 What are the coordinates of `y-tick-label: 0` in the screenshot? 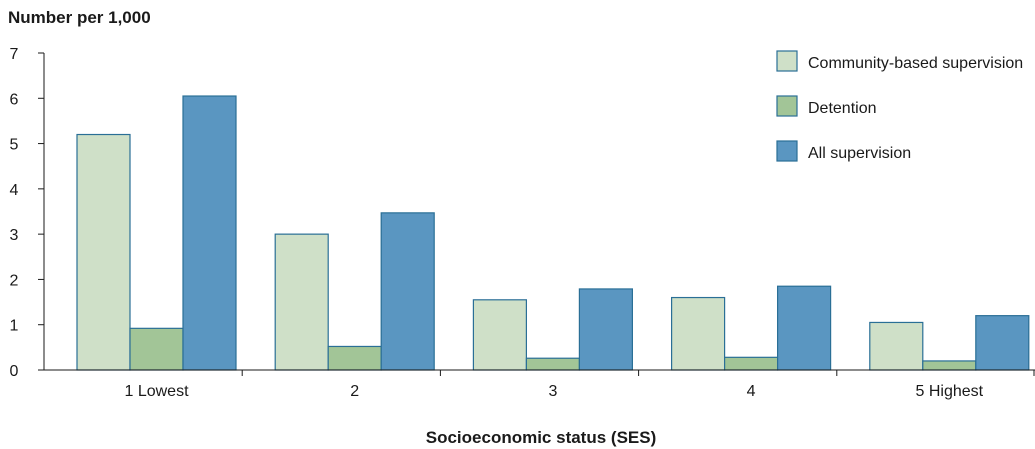 It's located at (14, 371).